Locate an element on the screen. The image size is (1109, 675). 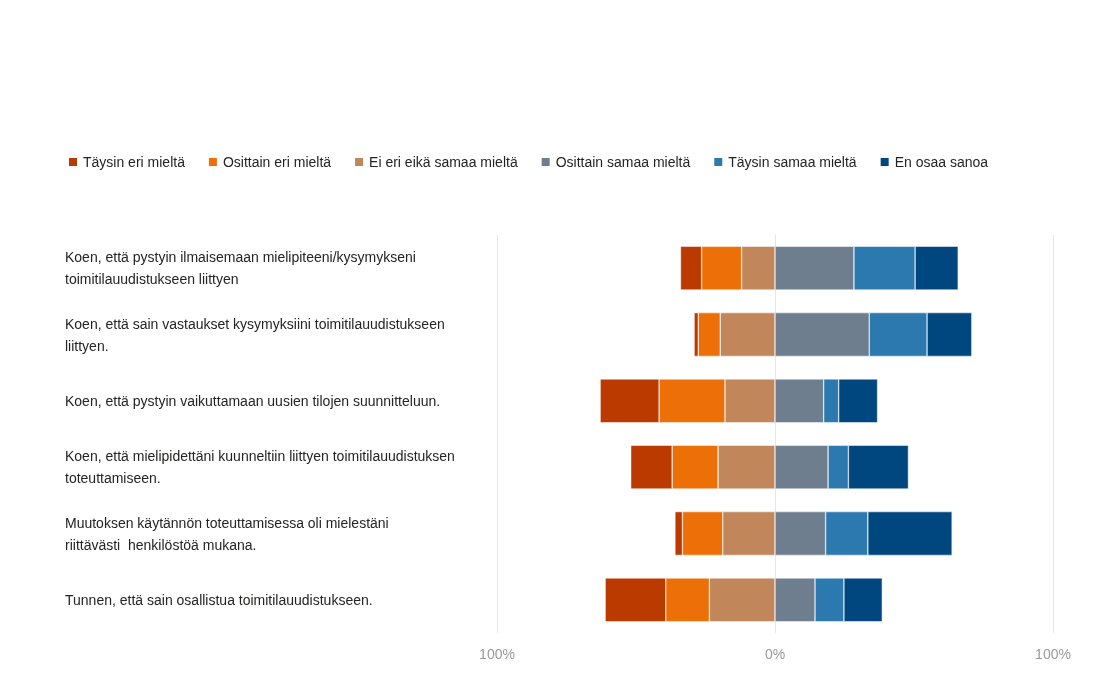
legend-label: Osittain samaa mieltä is located at coordinates (623, 162).